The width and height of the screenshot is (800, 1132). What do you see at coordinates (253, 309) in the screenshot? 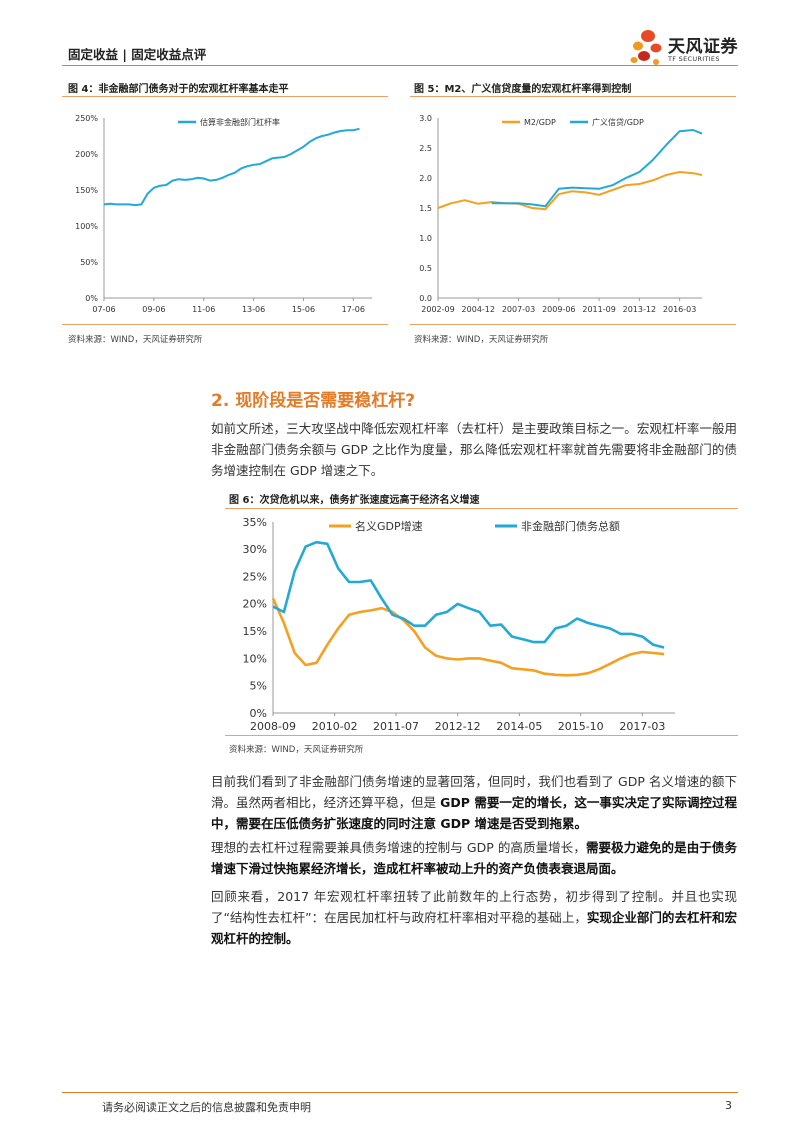
I see `x-tick-label: 13-06` at bounding box center [253, 309].